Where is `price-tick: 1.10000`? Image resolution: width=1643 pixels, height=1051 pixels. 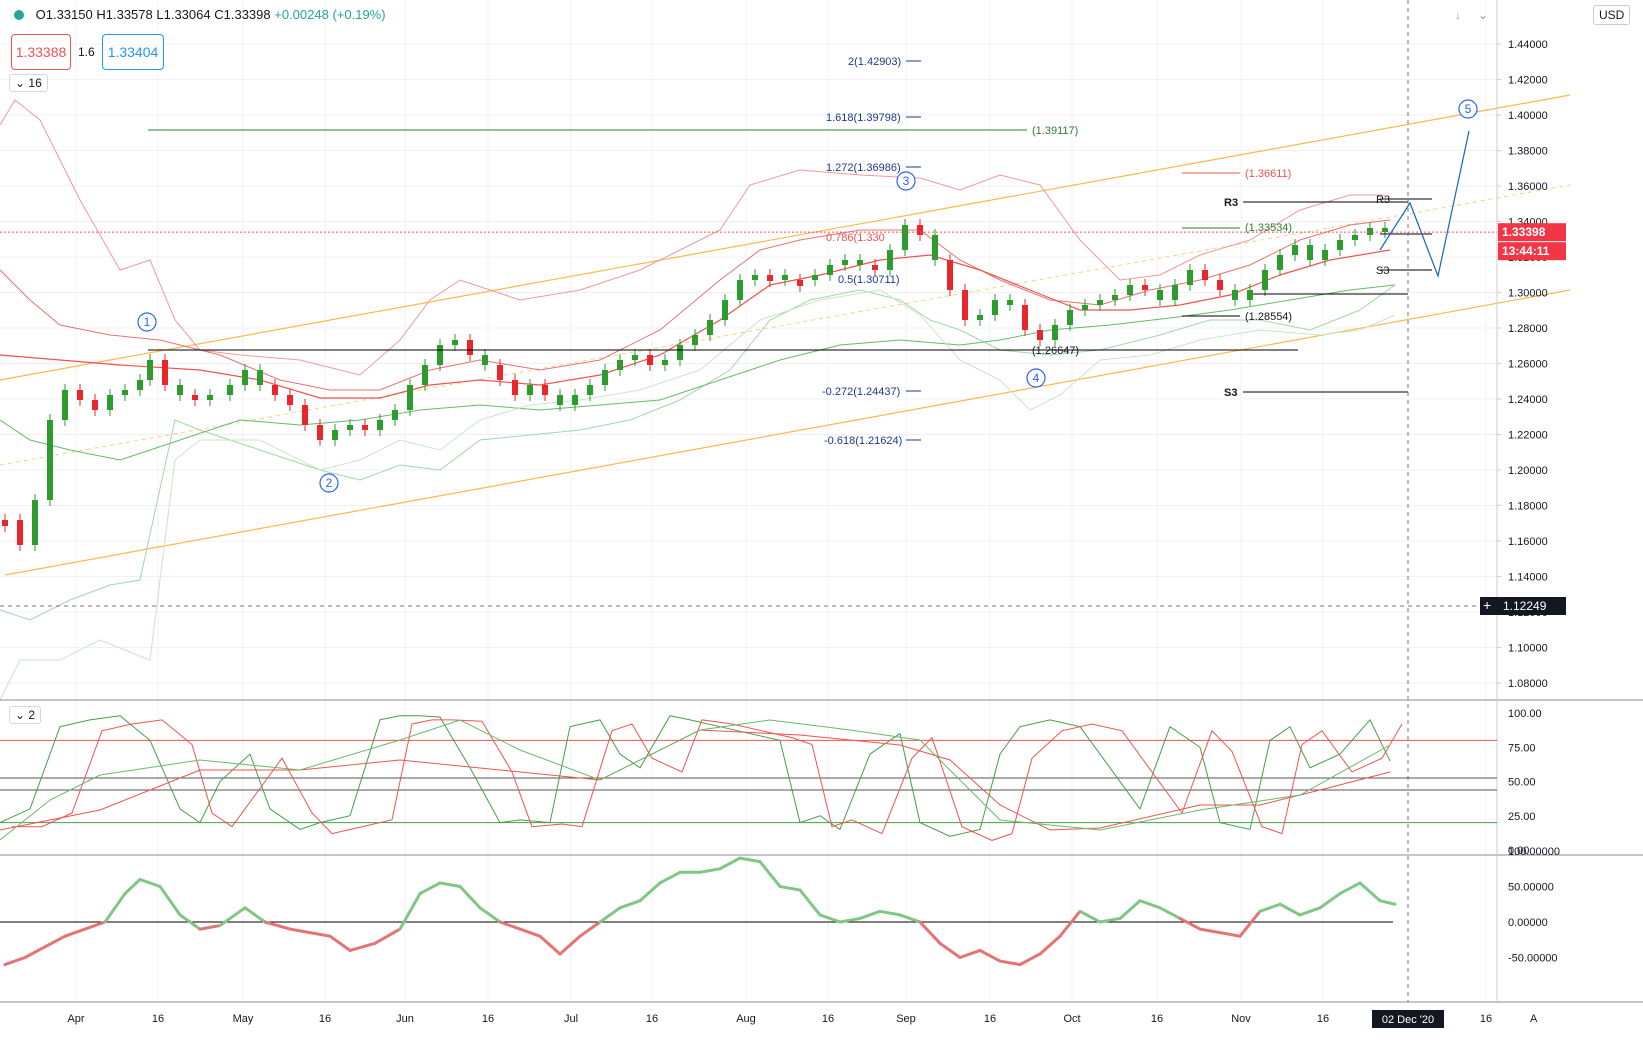
price-tick: 1.10000 is located at coordinates (1528, 649).